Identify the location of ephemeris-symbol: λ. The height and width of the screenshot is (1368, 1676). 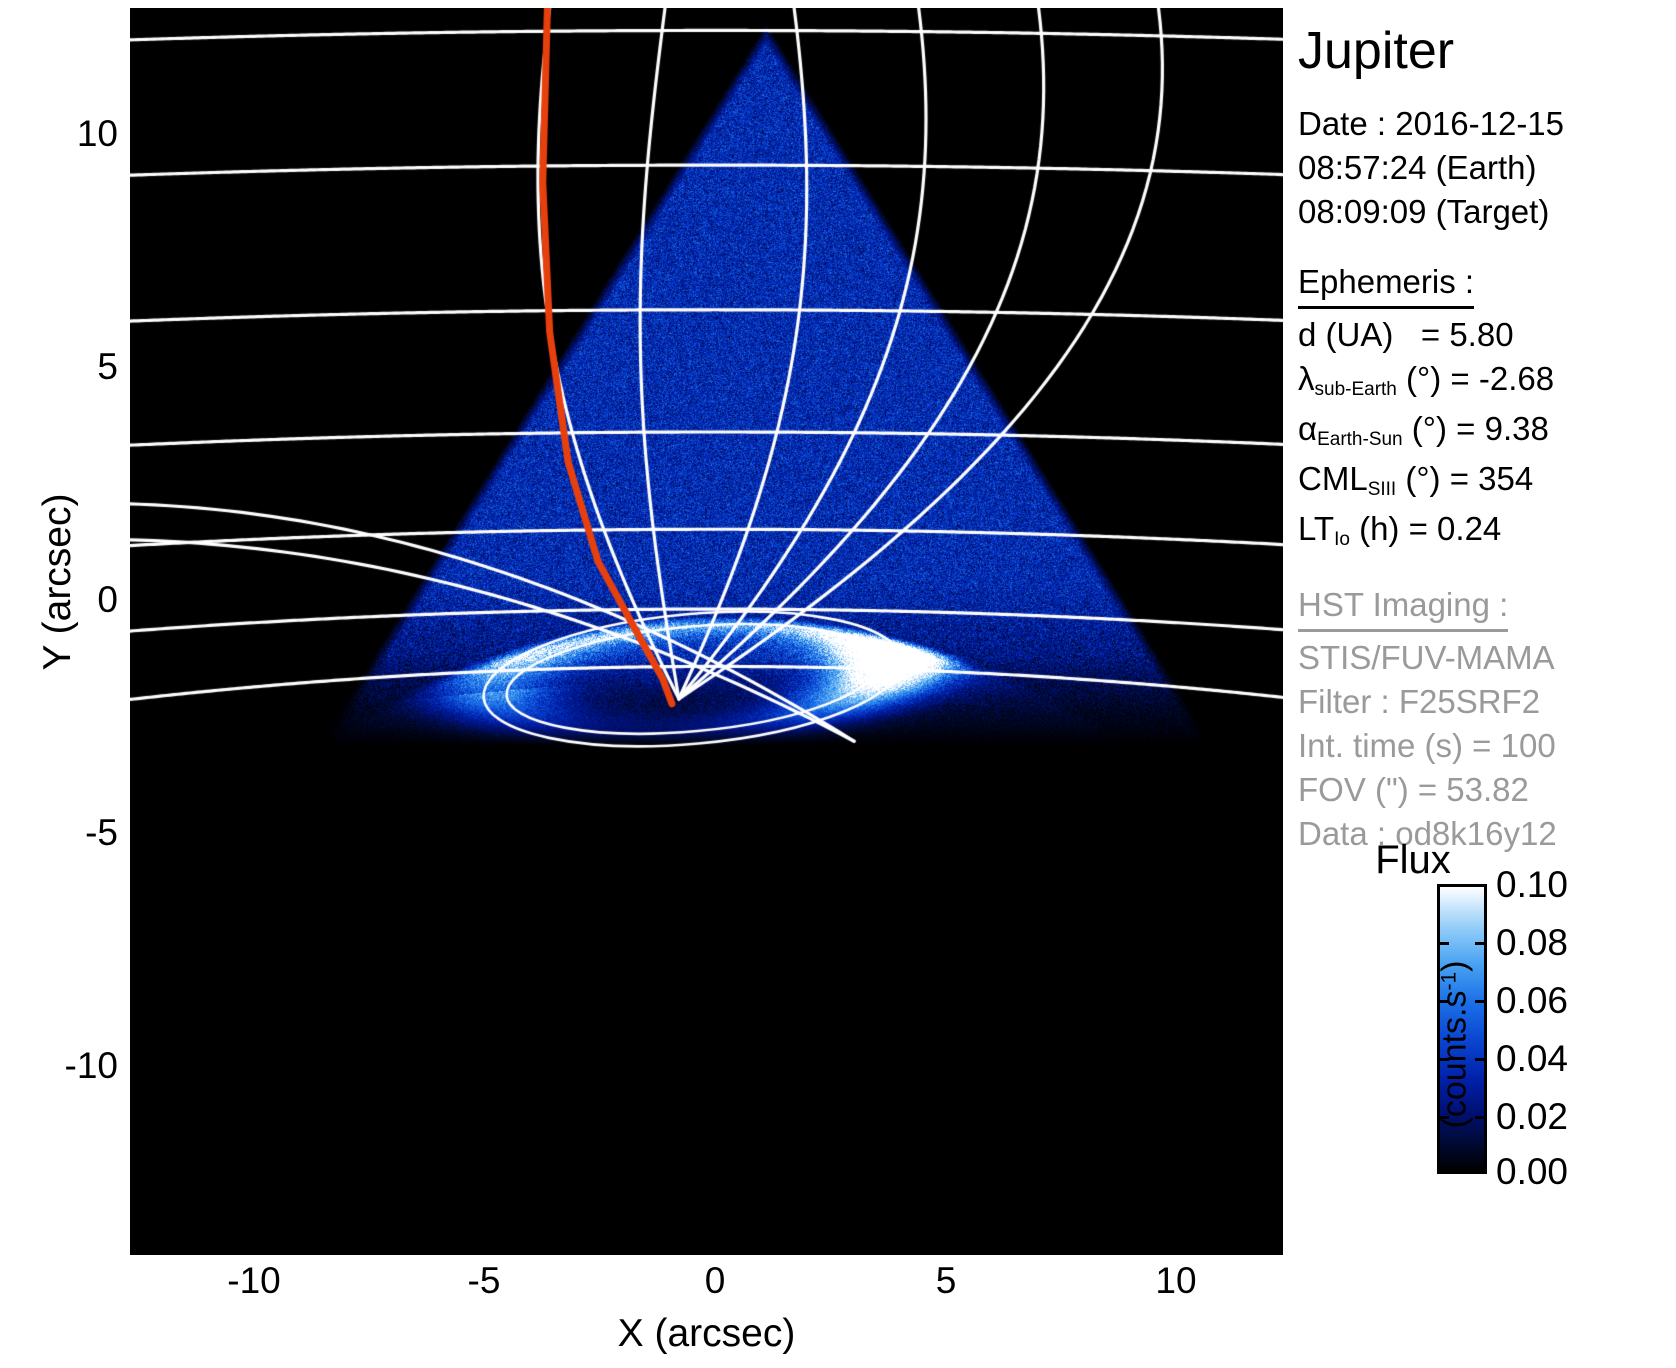
(1306, 378).